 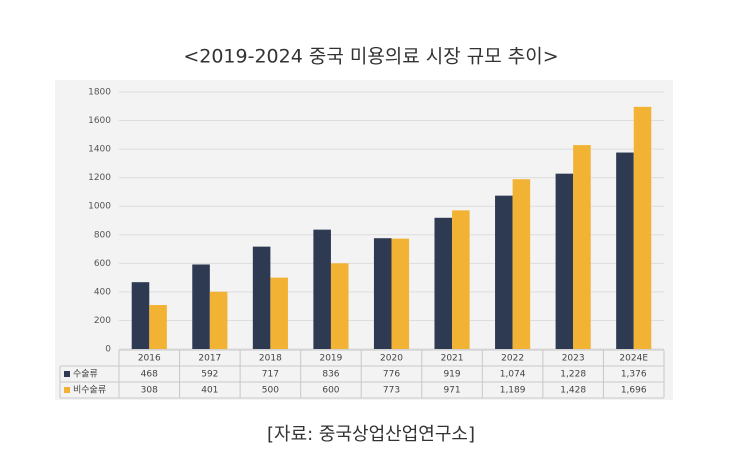 I want to click on table-value: 971, so click(x=451, y=391).